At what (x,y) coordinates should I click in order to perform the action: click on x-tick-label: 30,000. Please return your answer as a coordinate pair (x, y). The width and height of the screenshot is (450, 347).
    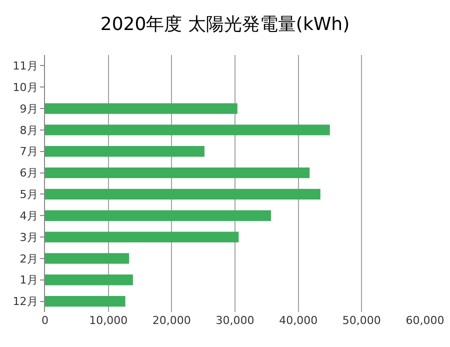
    Looking at the image, I should click on (235, 320).